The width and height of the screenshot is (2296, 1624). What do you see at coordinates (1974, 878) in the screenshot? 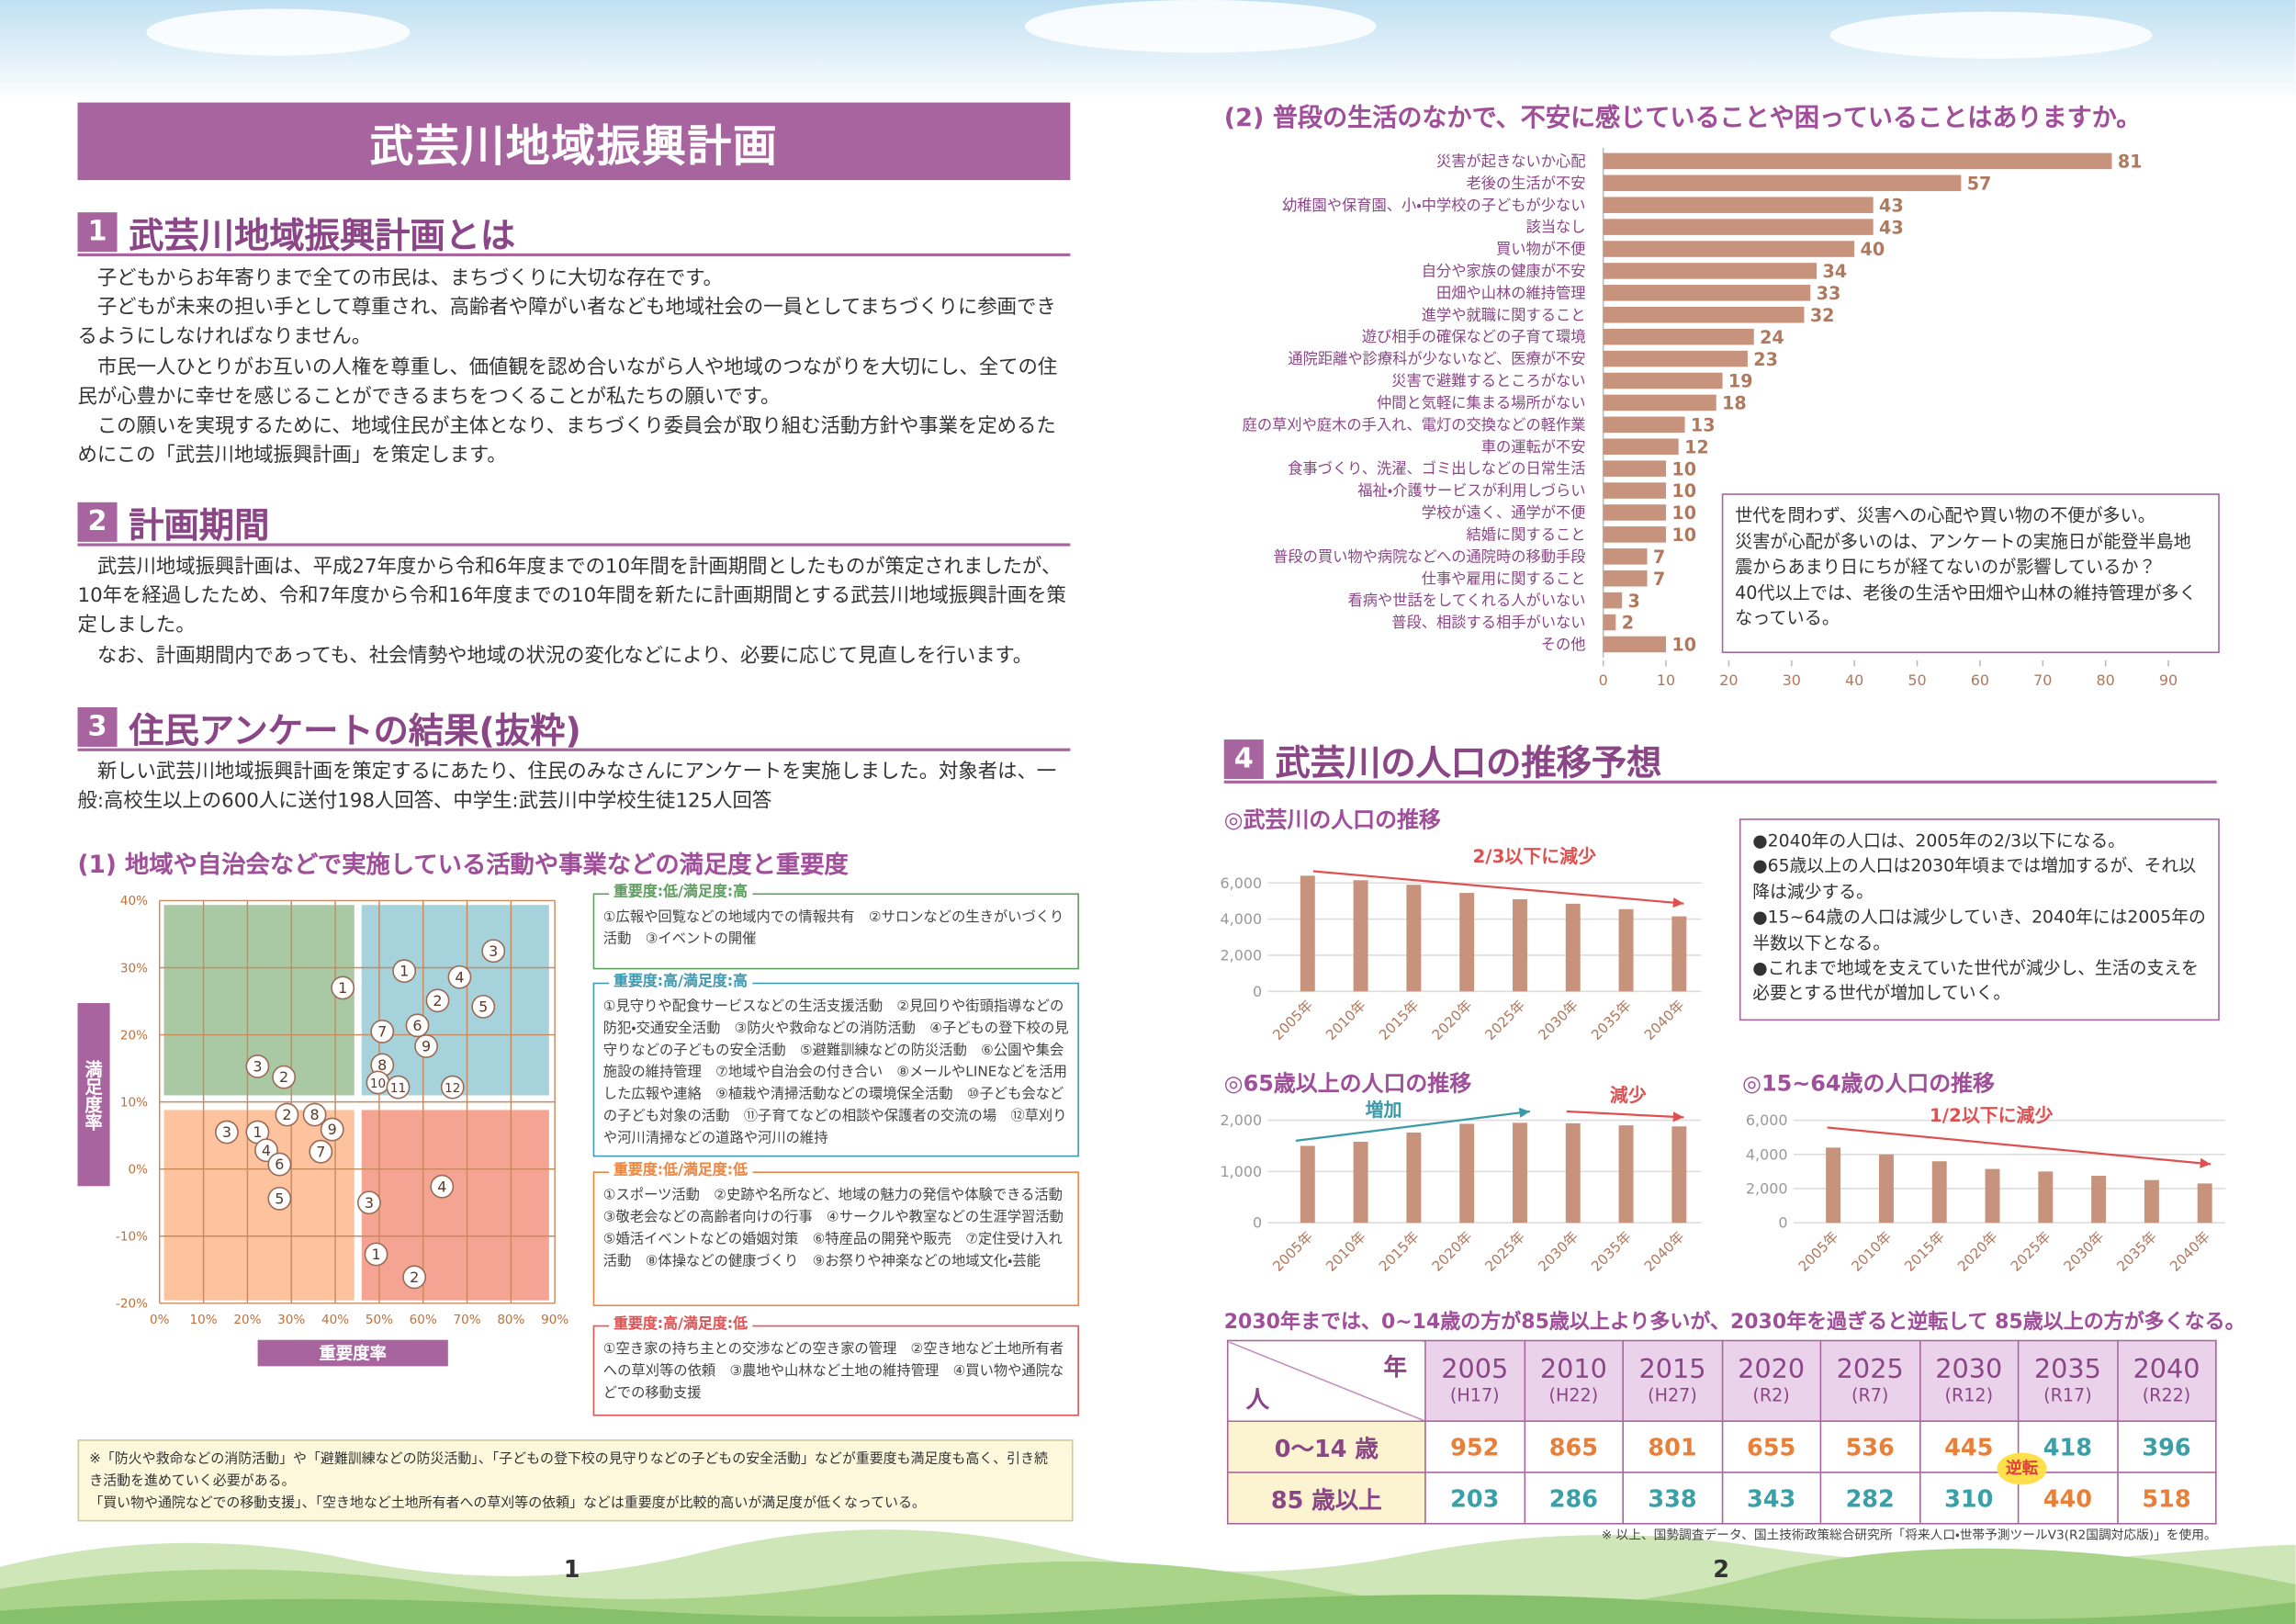
I see `paragraph: ●65歳以上の人口は2030年頃までは増加するが、それ以降は減少する。` at bounding box center [1974, 878].